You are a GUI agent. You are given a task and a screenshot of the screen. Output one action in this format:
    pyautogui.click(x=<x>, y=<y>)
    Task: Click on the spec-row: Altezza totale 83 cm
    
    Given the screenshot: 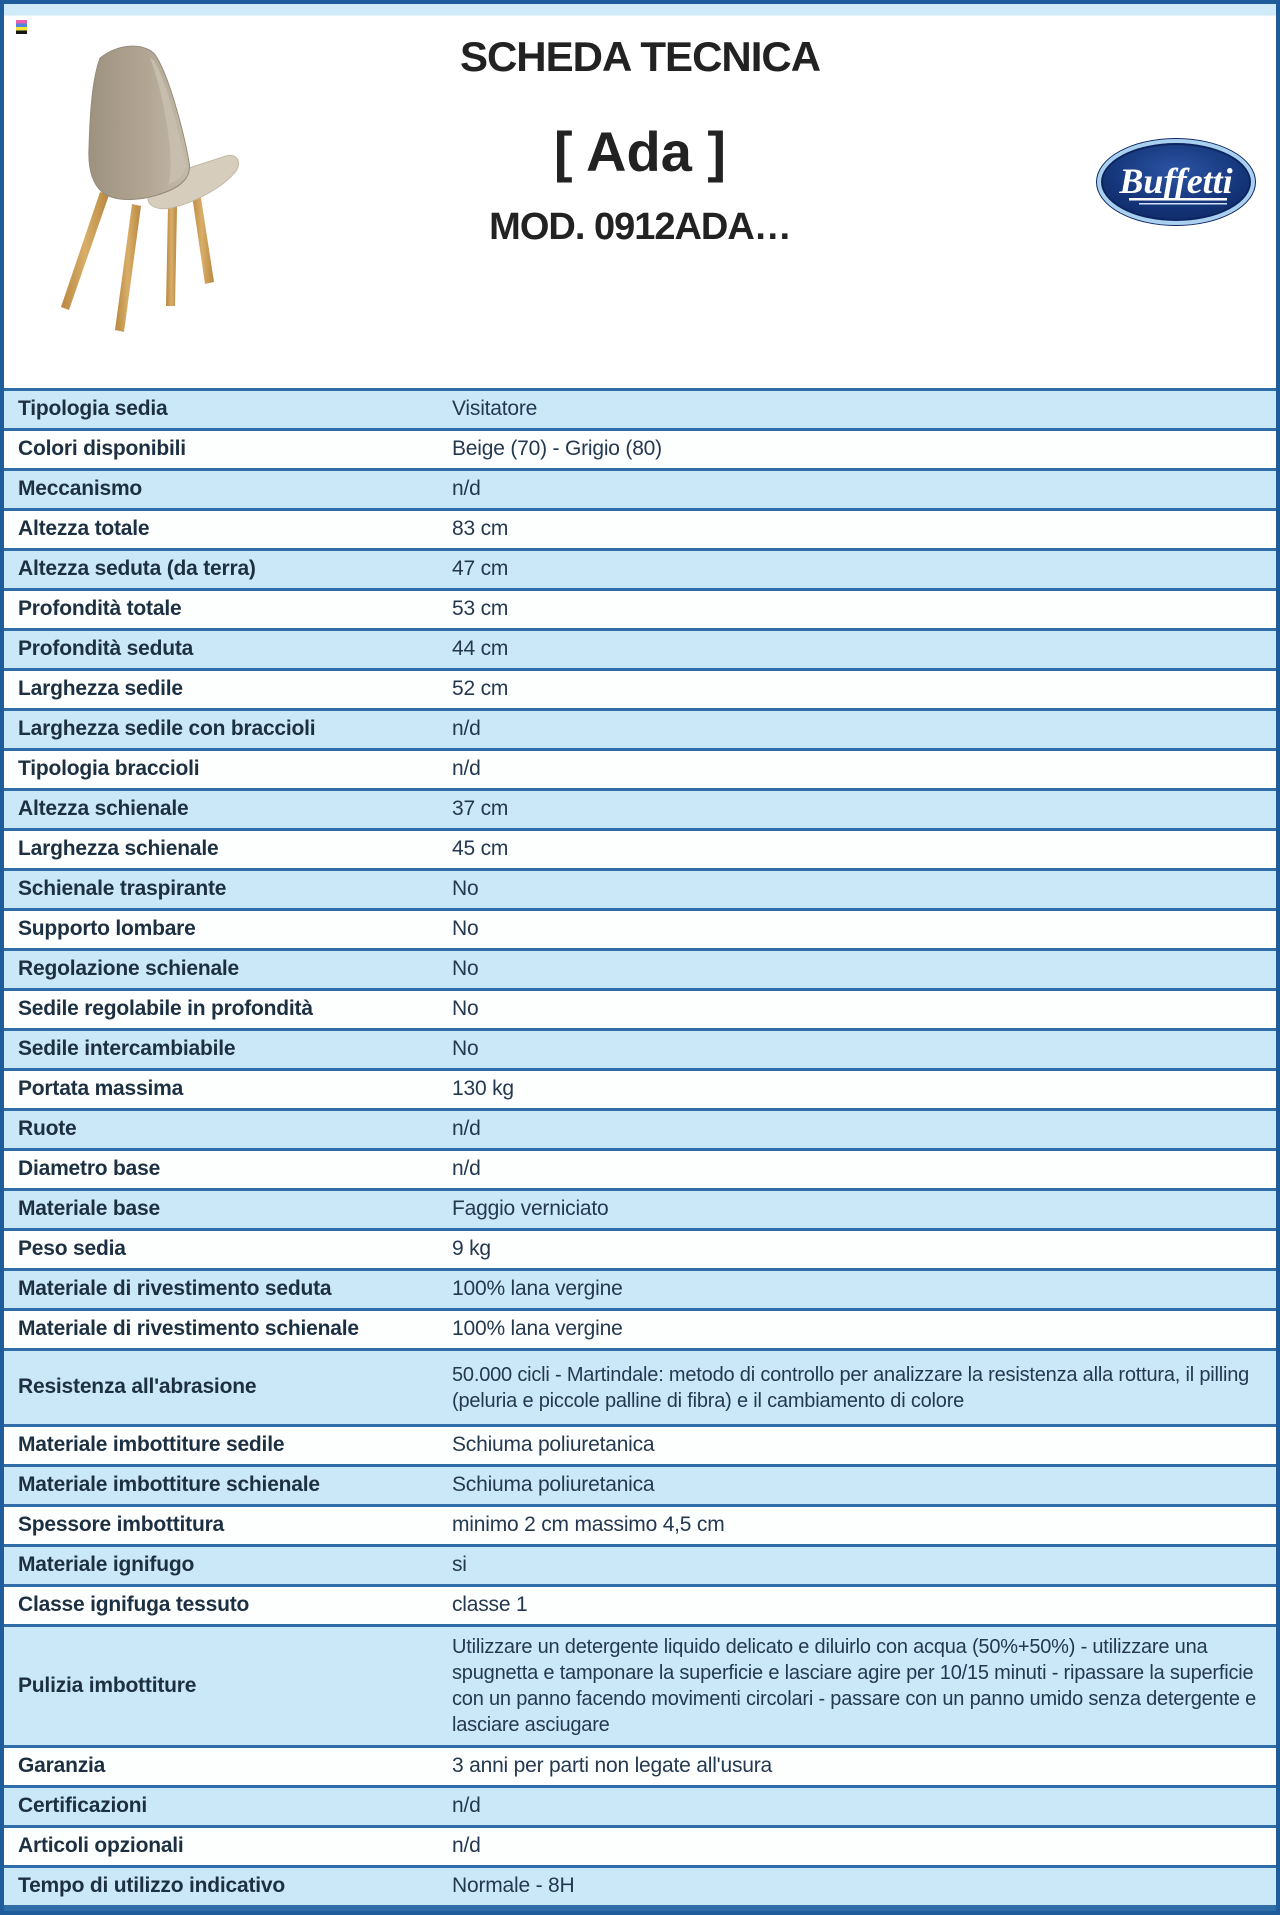 What is the action you would take?
    pyautogui.click(x=640, y=528)
    